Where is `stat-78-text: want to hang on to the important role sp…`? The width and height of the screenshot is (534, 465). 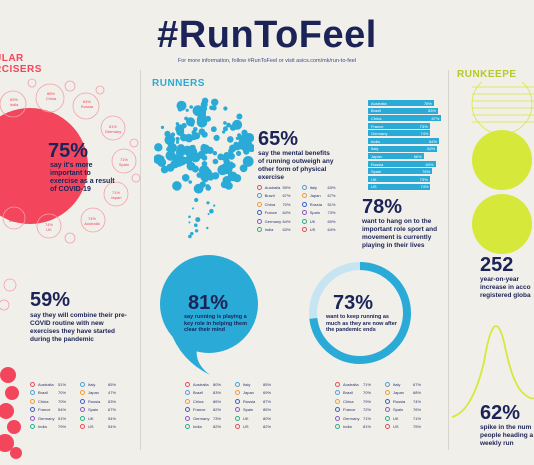
stat-78-text: want to hang on to the important role sp… is located at coordinates (400, 233).